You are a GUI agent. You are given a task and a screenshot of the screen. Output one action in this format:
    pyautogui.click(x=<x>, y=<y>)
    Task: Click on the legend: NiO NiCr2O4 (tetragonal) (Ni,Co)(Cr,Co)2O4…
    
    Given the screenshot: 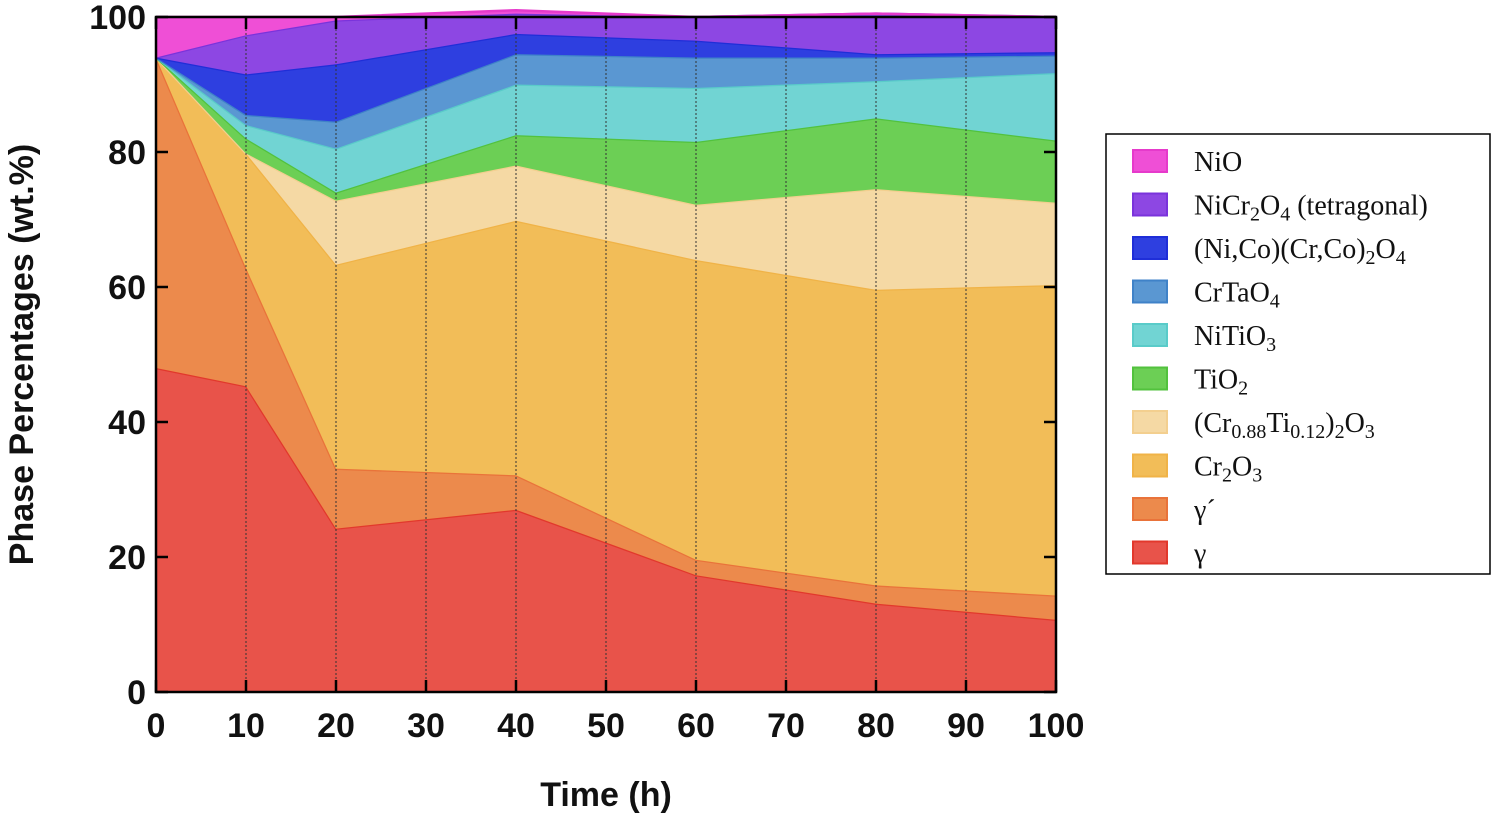 What is the action you would take?
    pyautogui.click(x=1298, y=354)
    